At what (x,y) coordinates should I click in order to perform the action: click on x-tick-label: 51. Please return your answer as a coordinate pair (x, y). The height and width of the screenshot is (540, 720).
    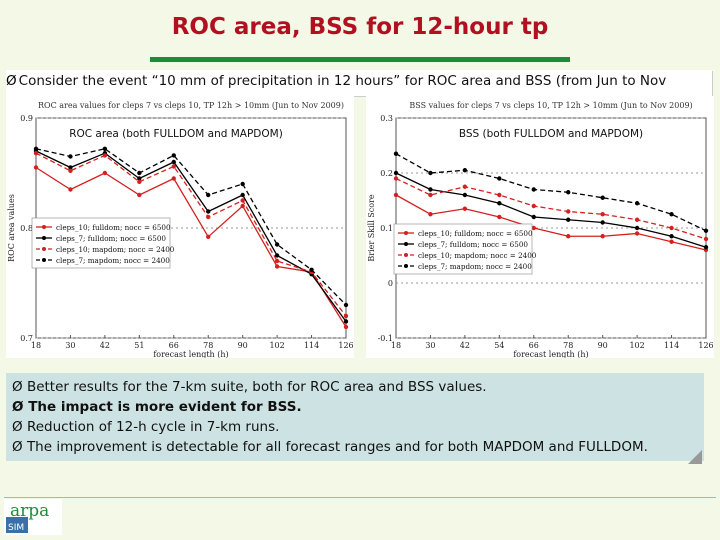
    Looking at the image, I should click on (139, 345).